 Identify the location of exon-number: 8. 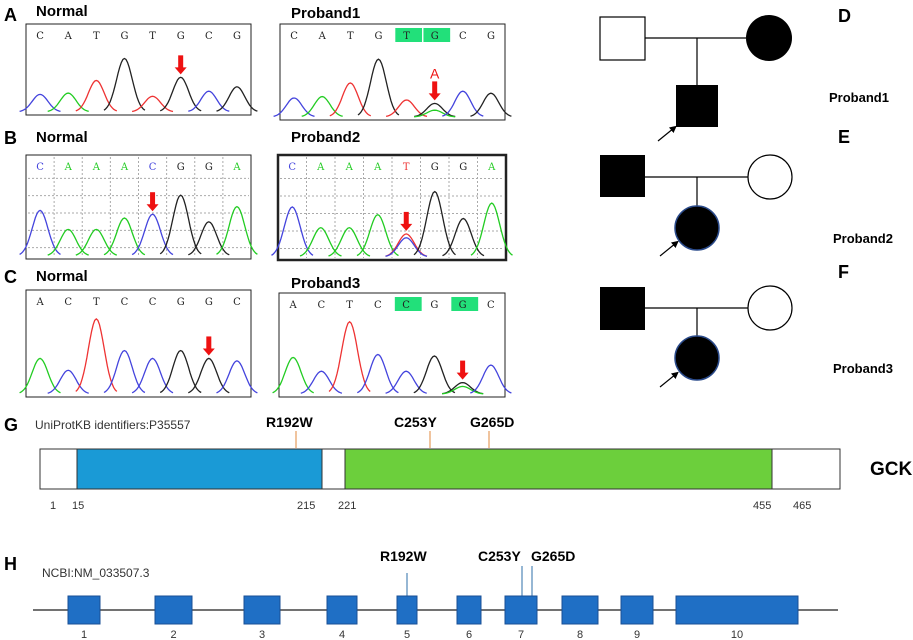
(580, 634).